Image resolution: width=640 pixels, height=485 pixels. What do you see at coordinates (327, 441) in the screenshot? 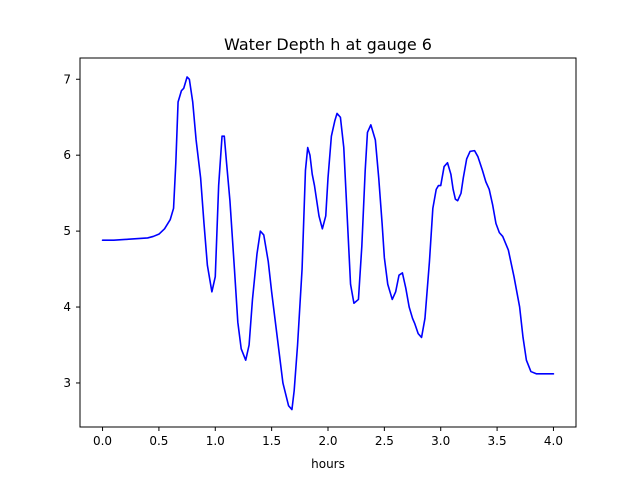
I see `x-tick-label: 2.0` at bounding box center [327, 441].